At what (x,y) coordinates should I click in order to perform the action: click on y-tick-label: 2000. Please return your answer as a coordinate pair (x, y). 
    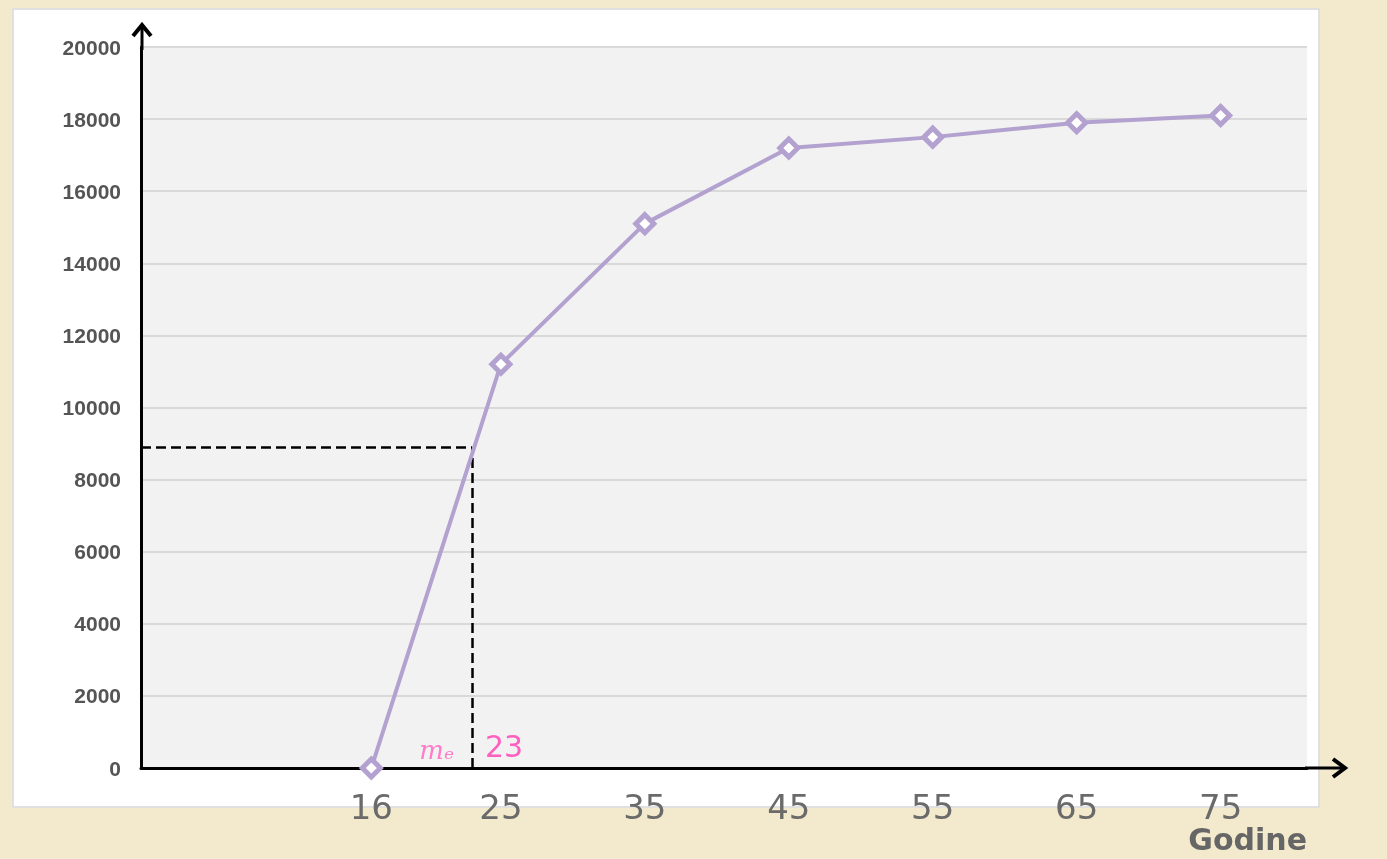
    Looking at the image, I should click on (97, 696).